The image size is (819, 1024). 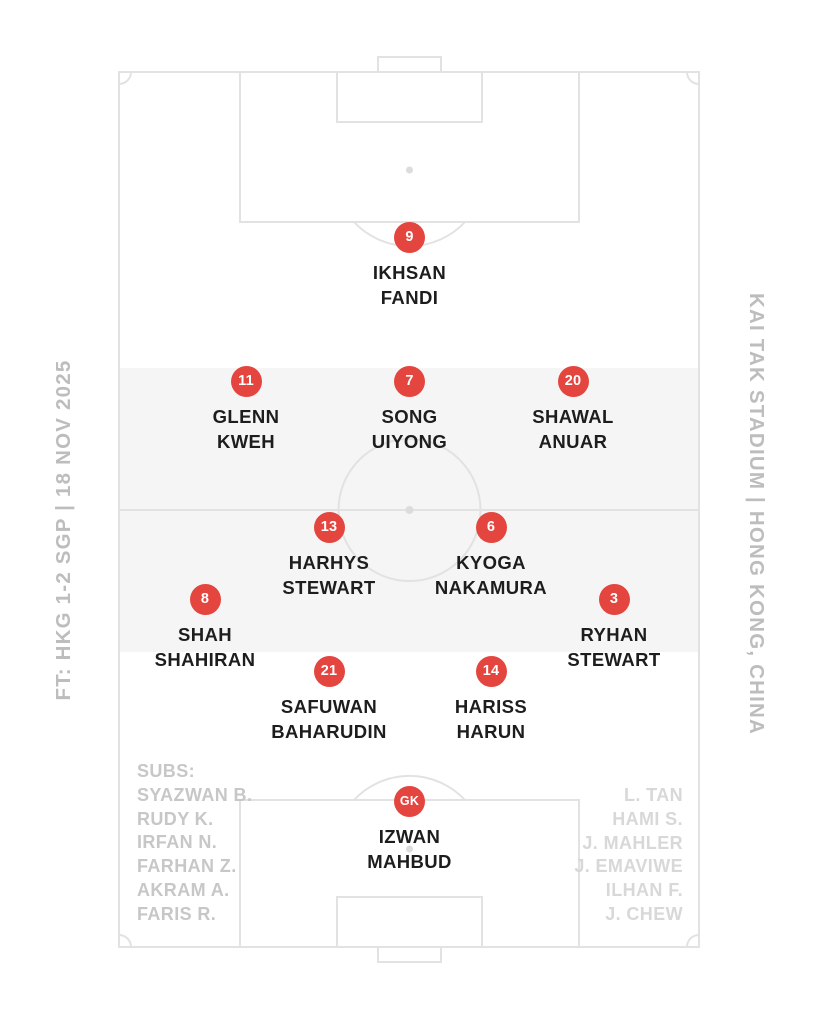 I want to click on goal-area-top, so click(x=409, y=97).